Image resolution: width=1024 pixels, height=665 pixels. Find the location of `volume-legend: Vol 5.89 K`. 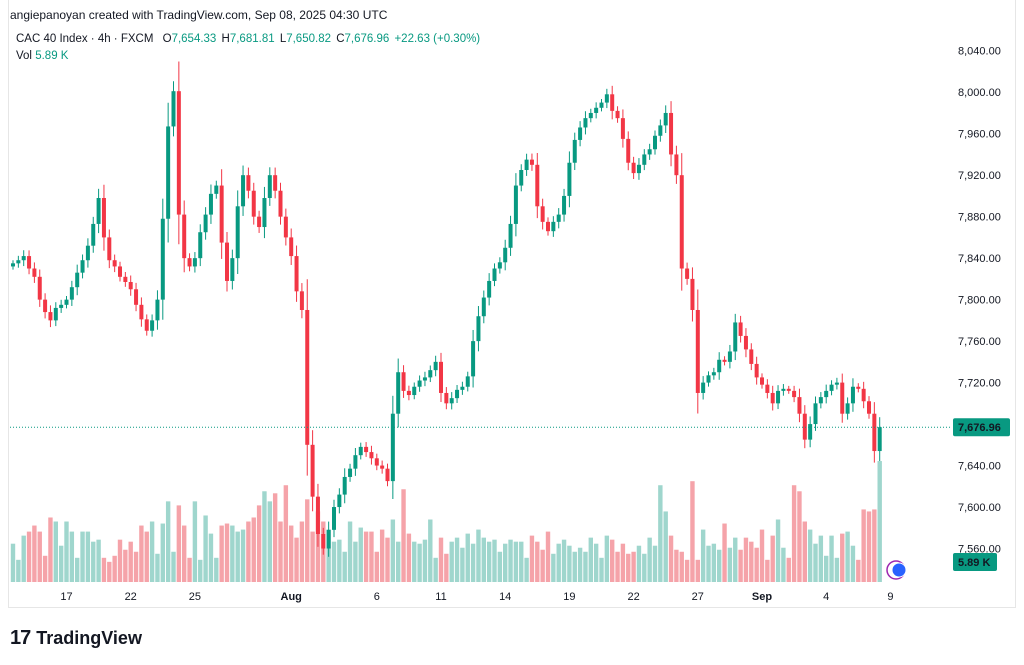

volume-legend: Vol 5.89 K is located at coordinates (42, 56).